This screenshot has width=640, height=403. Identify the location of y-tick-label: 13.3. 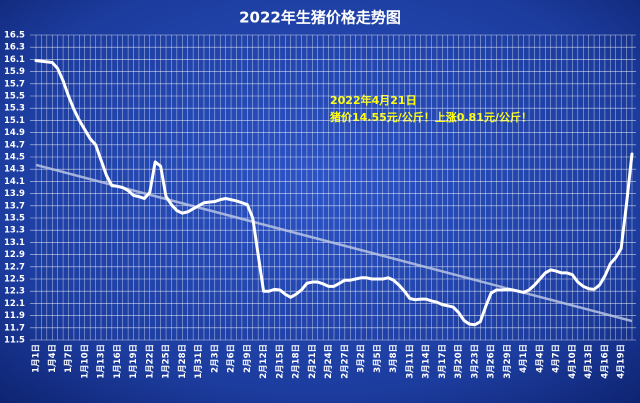
(14, 231).